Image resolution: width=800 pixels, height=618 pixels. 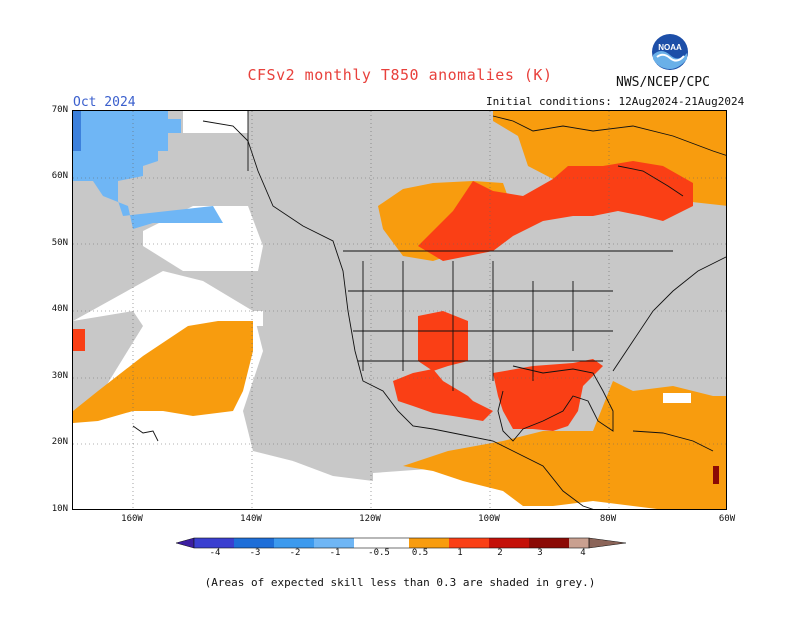 What do you see at coordinates (59, 442) in the screenshot?
I see `lat-label: 20N` at bounding box center [59, 442].